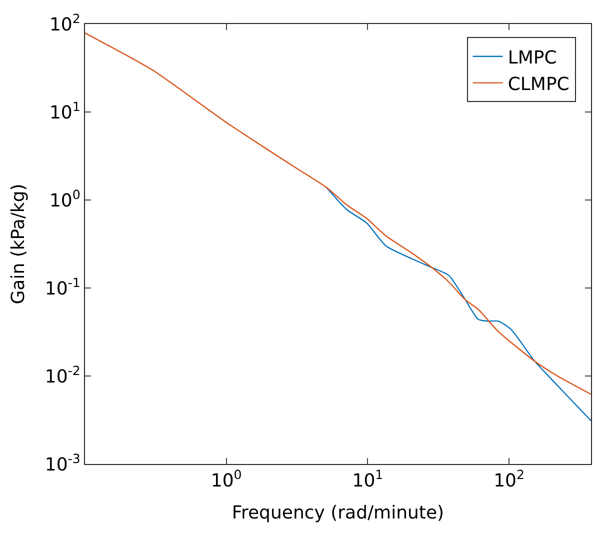 This screenshot has height=536, width=596. What do you see at coordinates (509, 479) in the screenshot?
I see `x-tick-label: 10$^{2}$` at bounding box center [509, 479].